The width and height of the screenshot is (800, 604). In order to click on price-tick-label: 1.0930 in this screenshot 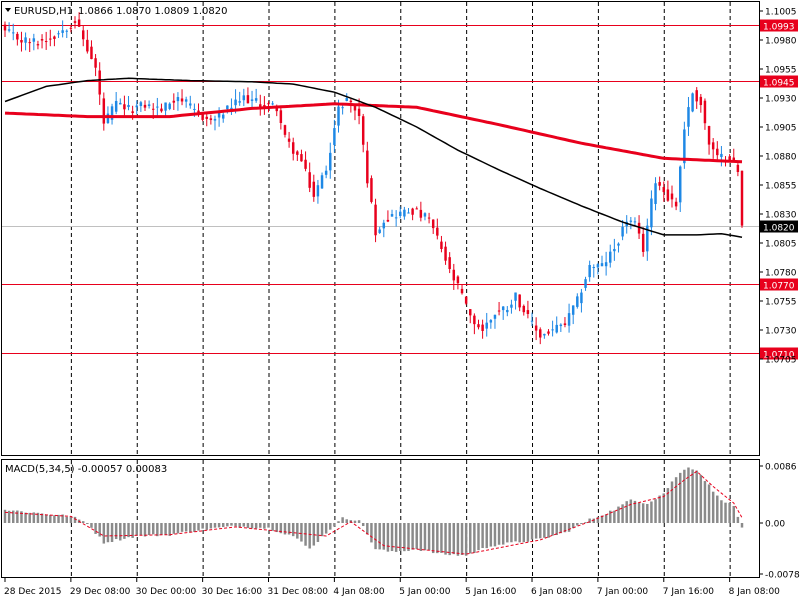, I will do `click(781, 100)`.